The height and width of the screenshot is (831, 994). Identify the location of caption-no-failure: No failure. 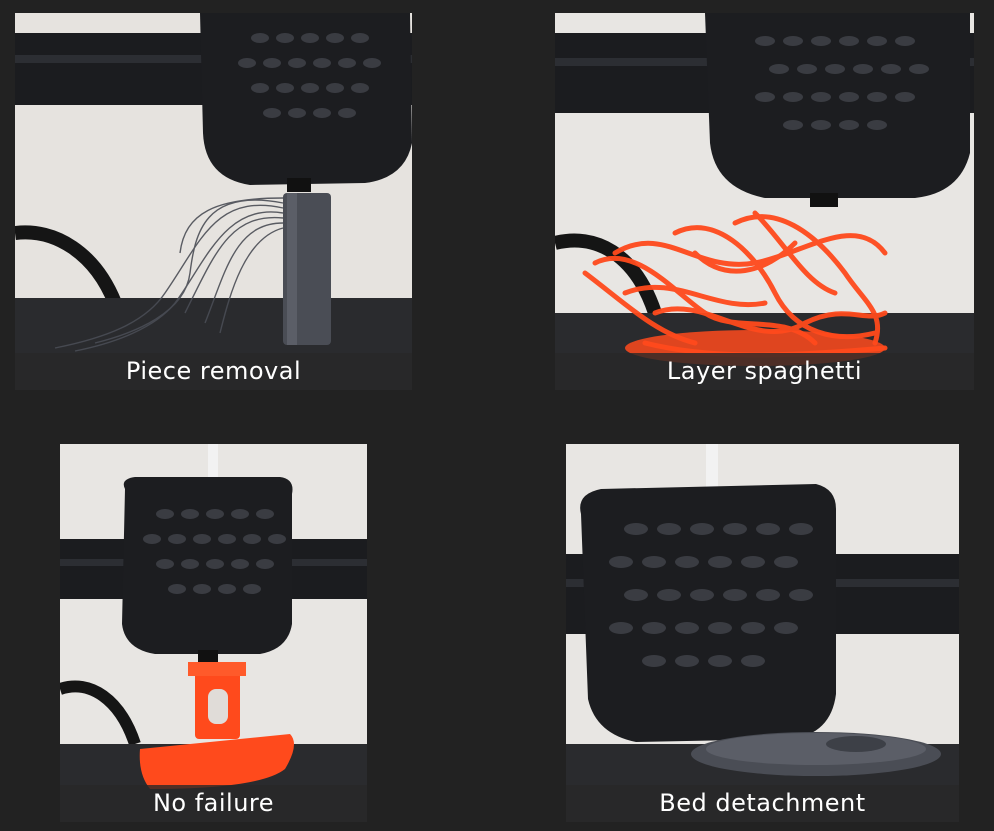
(213, 803).